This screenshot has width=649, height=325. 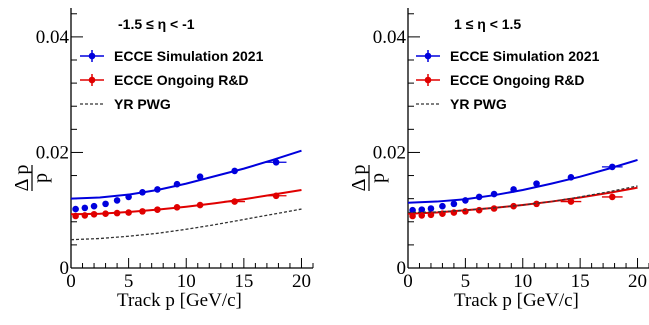 I want to click on panel-title: 1 ≤ η < 1.5, so click(x=487, y=24).